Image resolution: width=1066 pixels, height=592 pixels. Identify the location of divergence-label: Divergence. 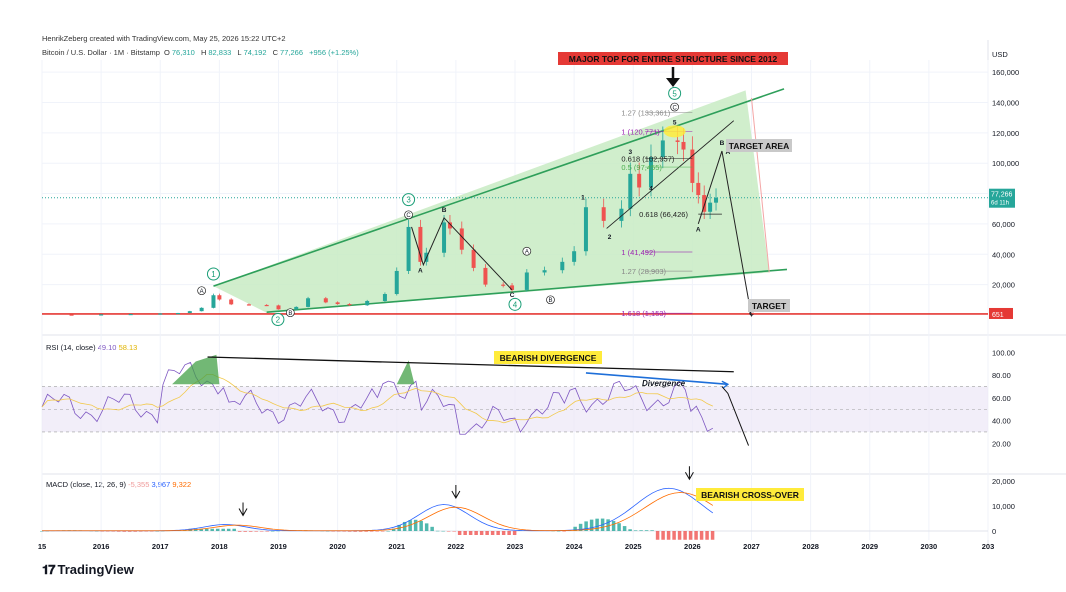
(664, 383).